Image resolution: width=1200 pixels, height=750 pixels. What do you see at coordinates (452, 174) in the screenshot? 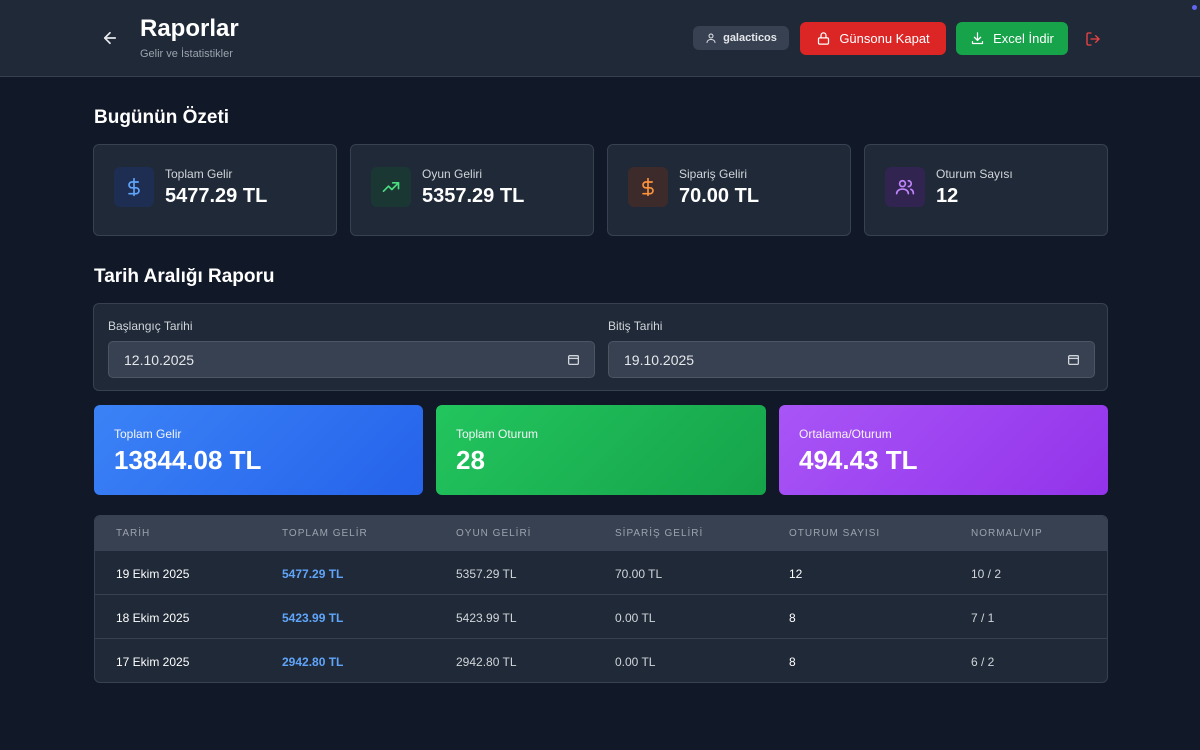
I see `stat-label: Oyun Geliri` at bounding box center [452, 174].